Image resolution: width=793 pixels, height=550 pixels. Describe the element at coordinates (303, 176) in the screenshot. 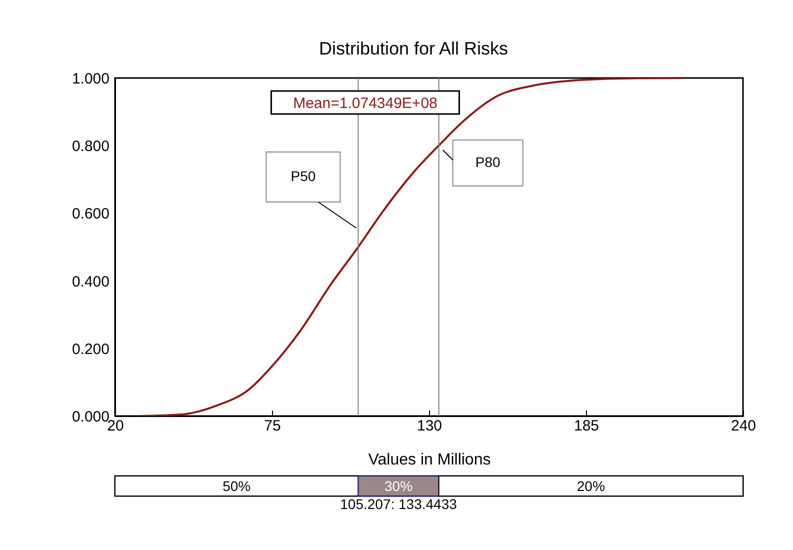

I see `ref-line-label: P50` at that location.